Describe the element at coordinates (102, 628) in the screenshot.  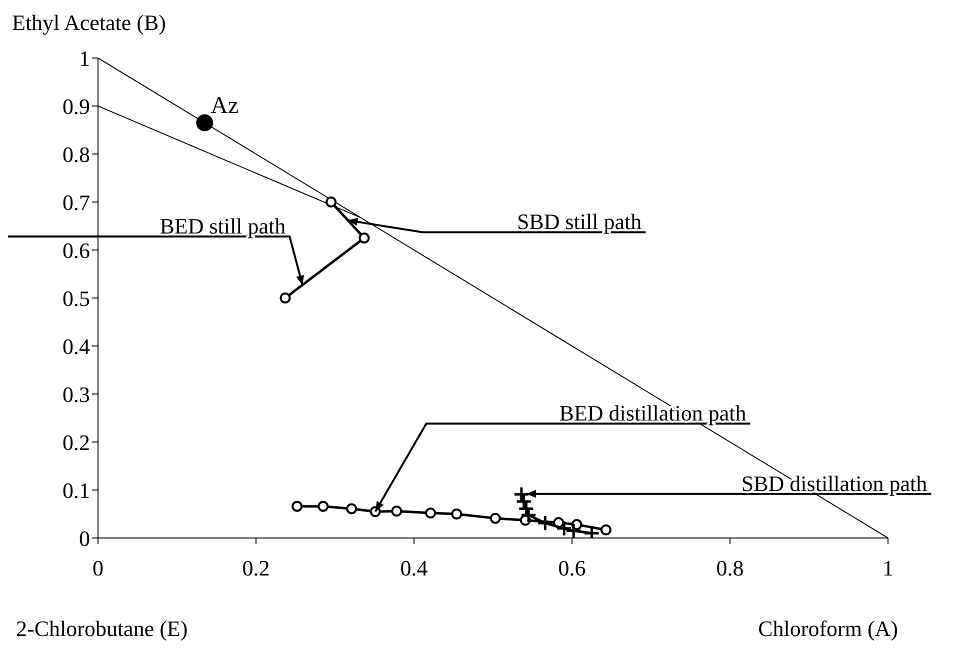
I see `text: 2-Chlorobutane (E)` at that location.